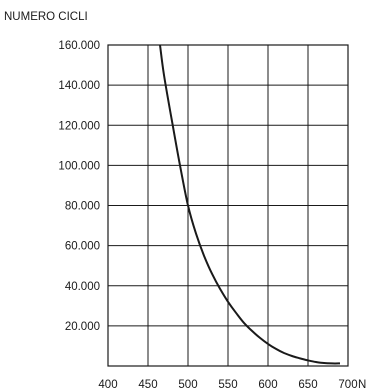 The image size is (375, 390). What do you see at coordinates (79, 86) in the screenshot?
I see `y-tick-label: 140.000` at bounding box center [79, 86].